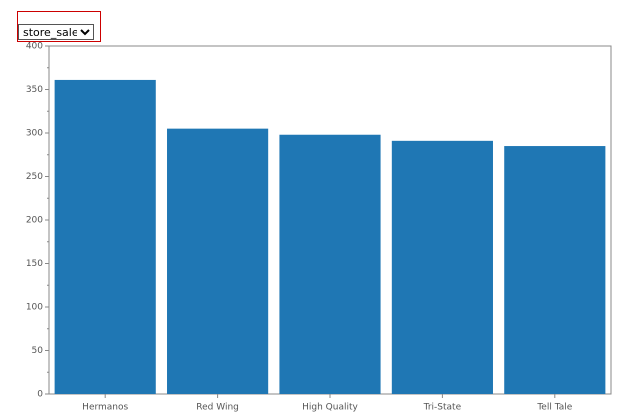 The image size is (627, 419). I want to click on metric-dropdown: store_sales, so click(56, 32).